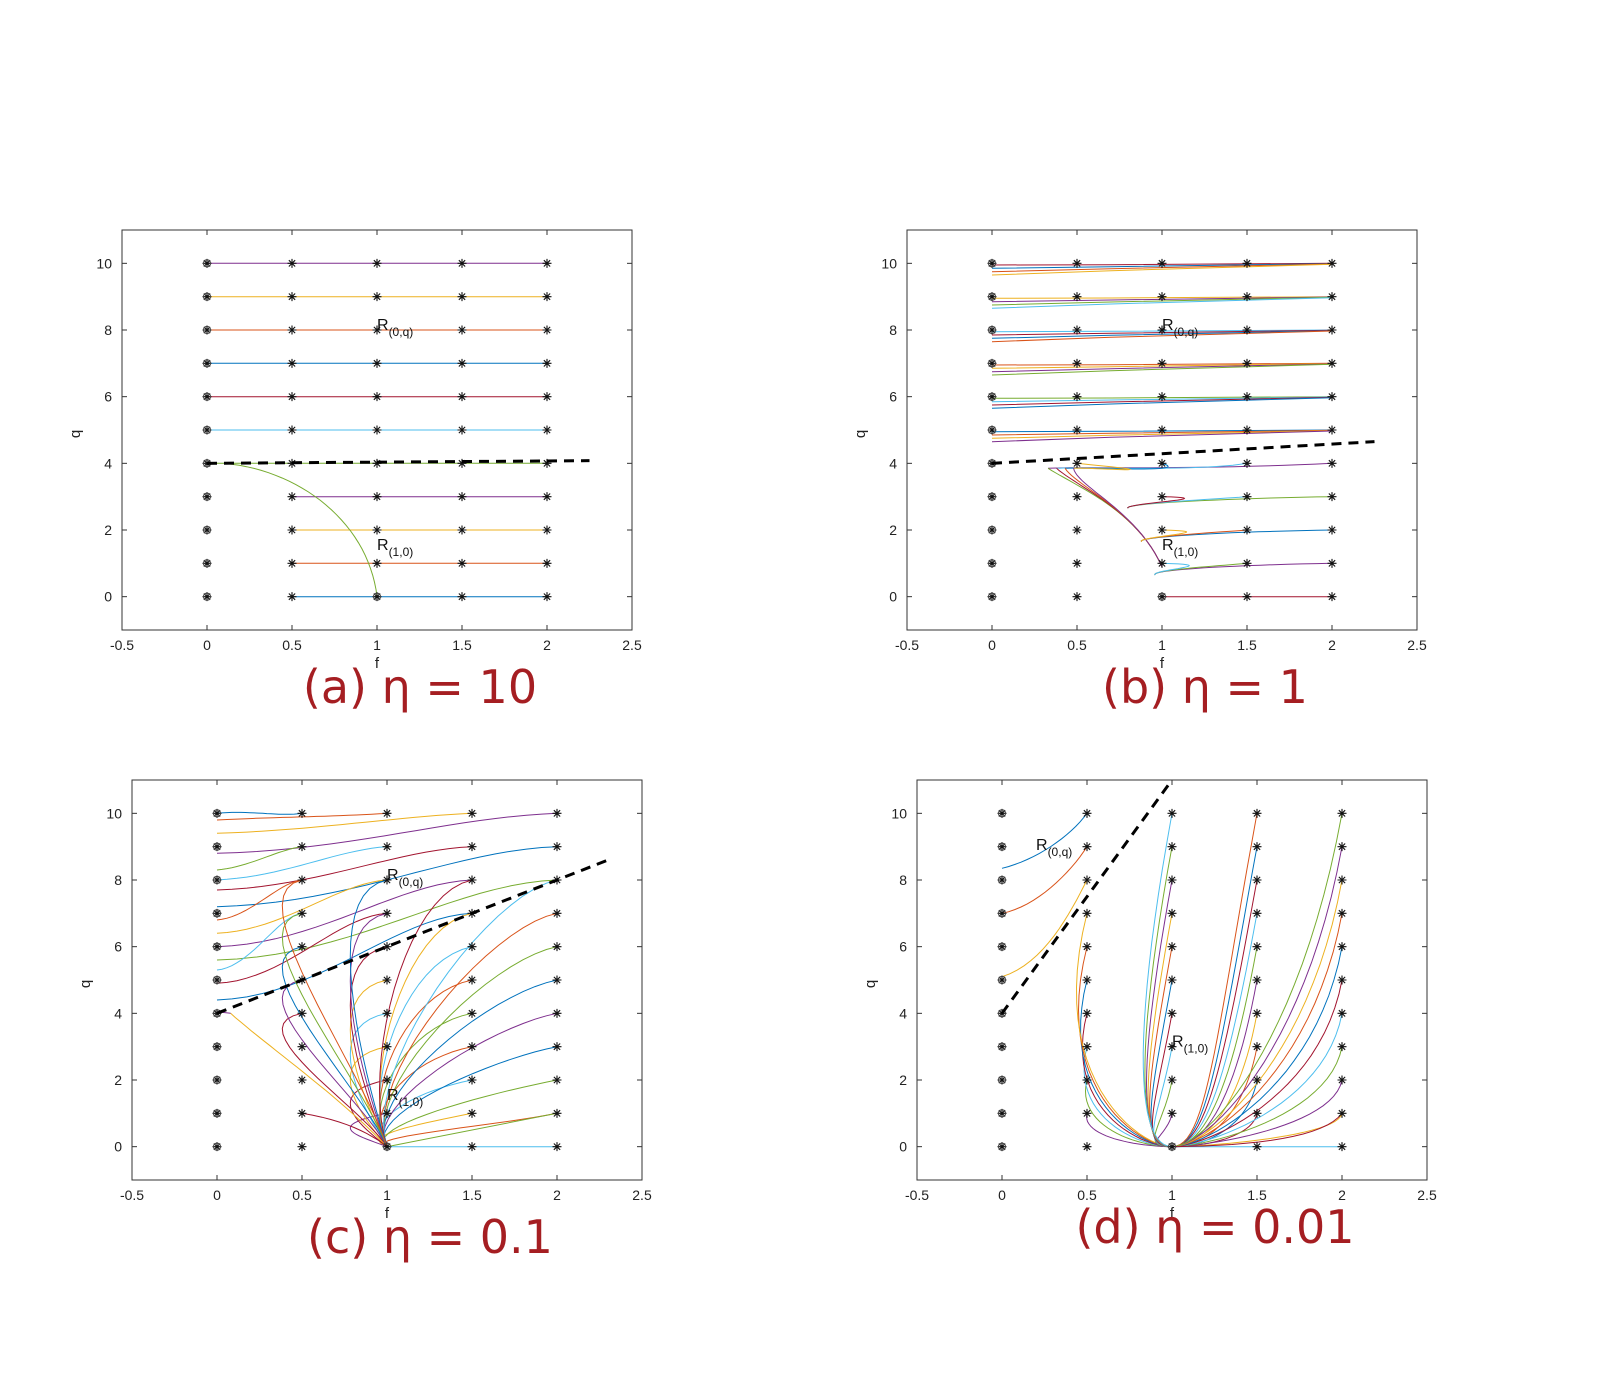 The height and width of the screenshot is (1400, 1600). What do you see at coordinates (1162, 663) in the screenshot?
I see `x-axis-label: f` at bounding box center [1162, 663].